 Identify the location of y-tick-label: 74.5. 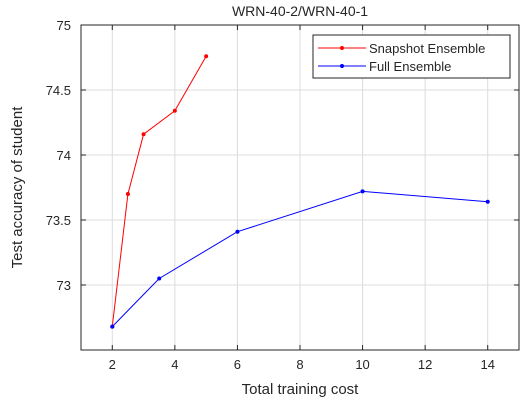
(58, 90).